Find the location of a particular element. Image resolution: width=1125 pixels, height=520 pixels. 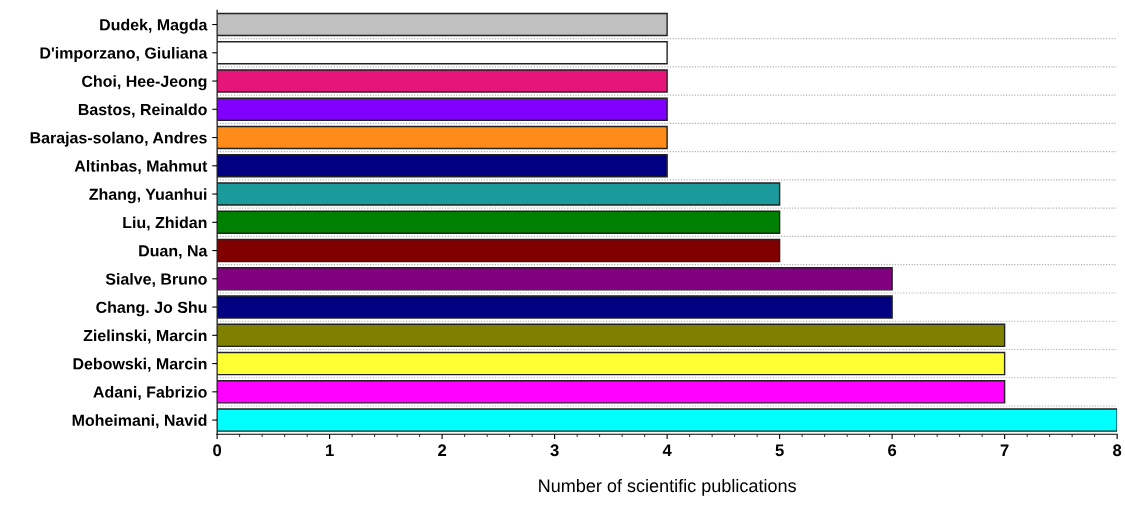

y-tick-label: Barajas-solano, Andres is located at coordinates (118, 139).